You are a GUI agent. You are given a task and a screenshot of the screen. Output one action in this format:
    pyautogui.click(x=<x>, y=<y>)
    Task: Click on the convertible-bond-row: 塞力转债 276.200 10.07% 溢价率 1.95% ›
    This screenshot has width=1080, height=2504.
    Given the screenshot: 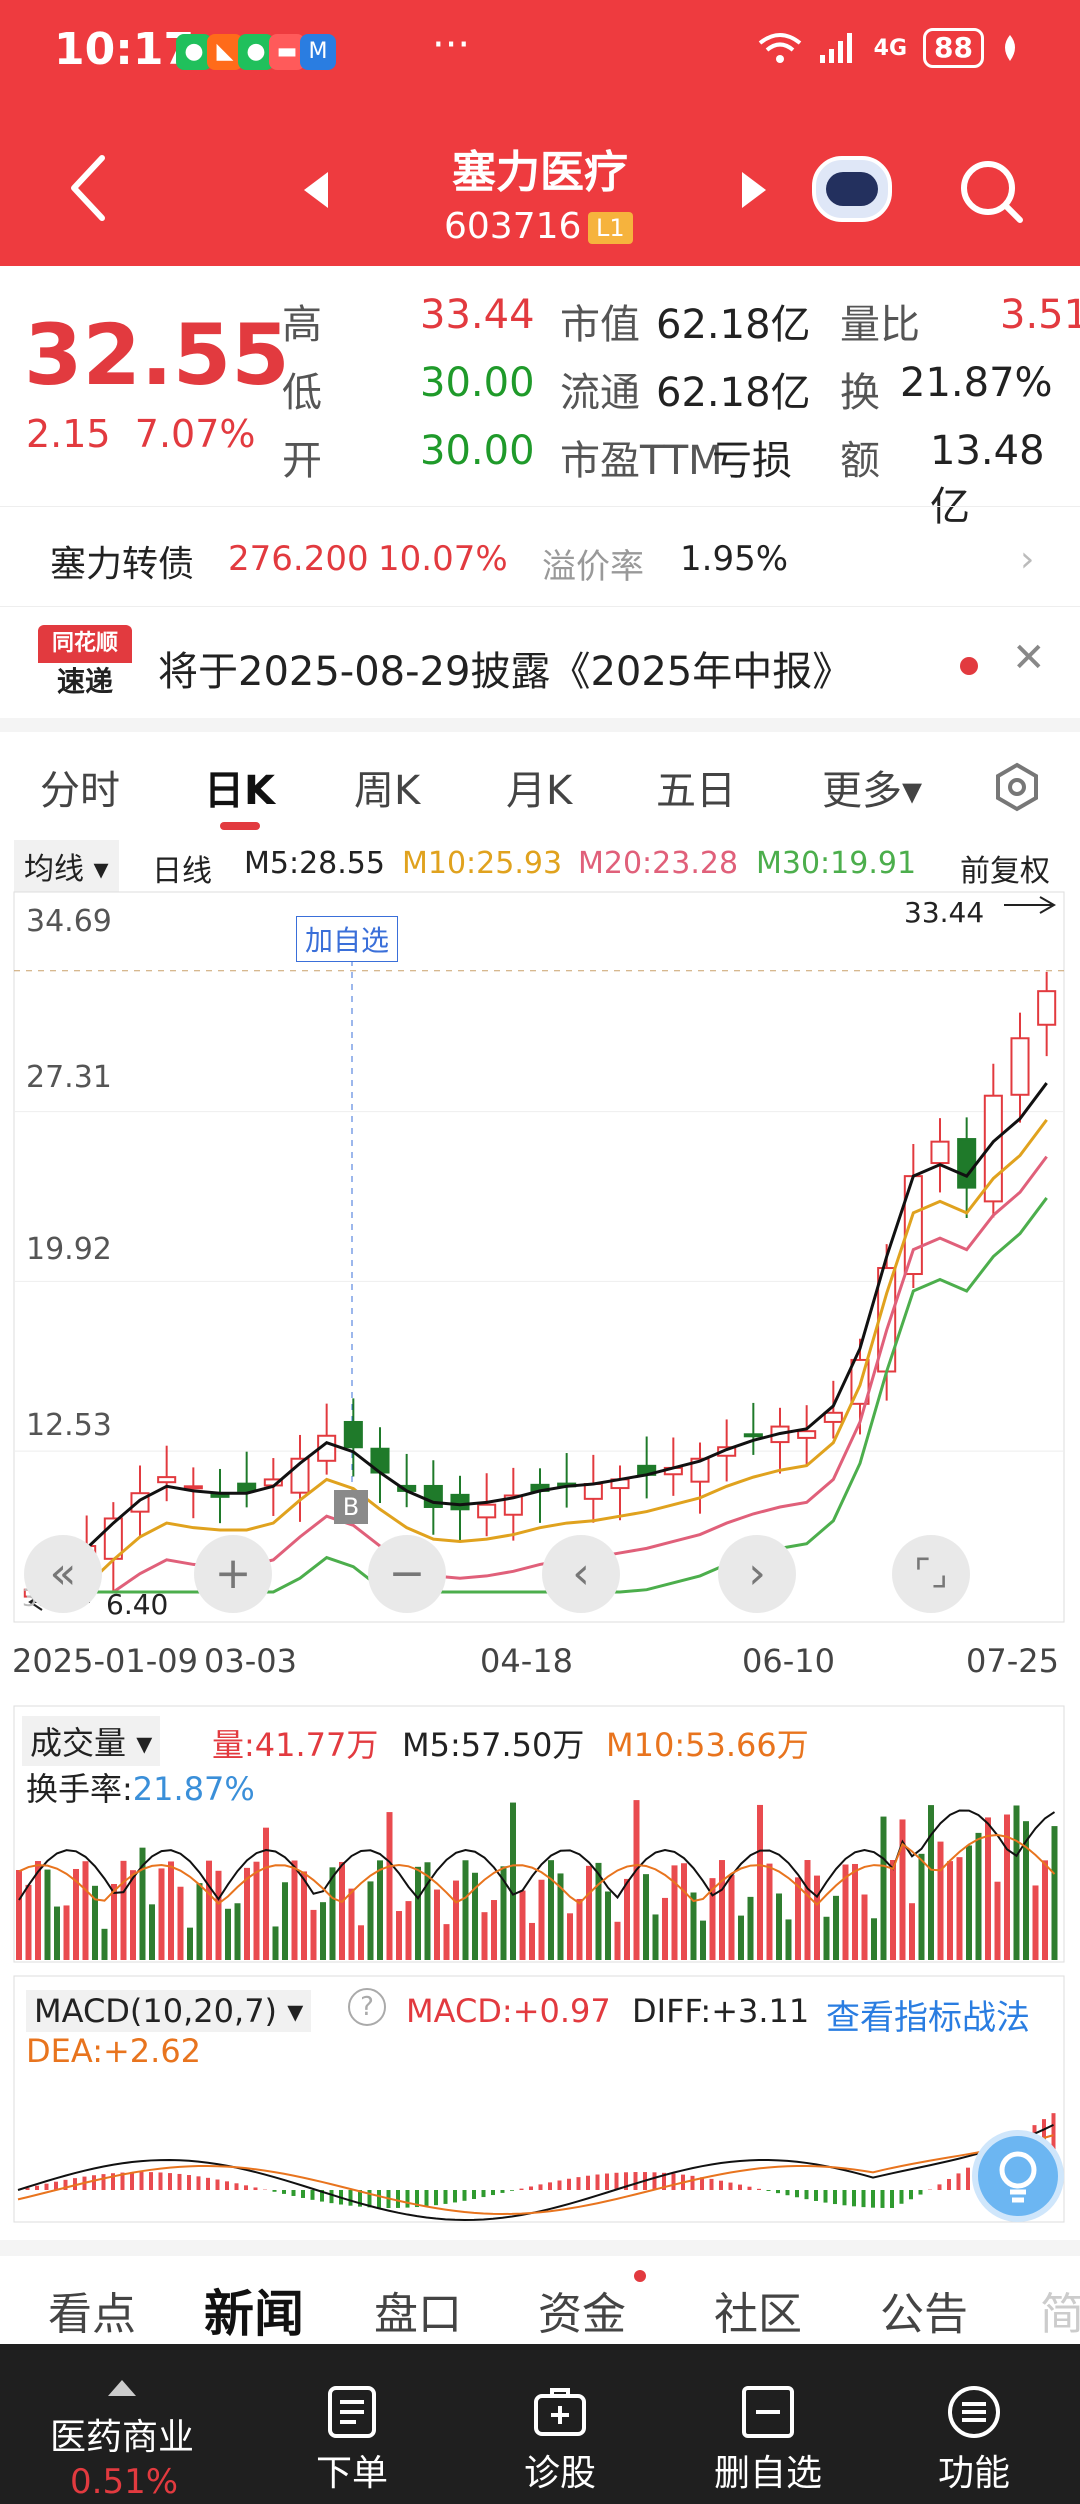 What is the action you would take?
    pyautogui.click(x=540, y=556)
    